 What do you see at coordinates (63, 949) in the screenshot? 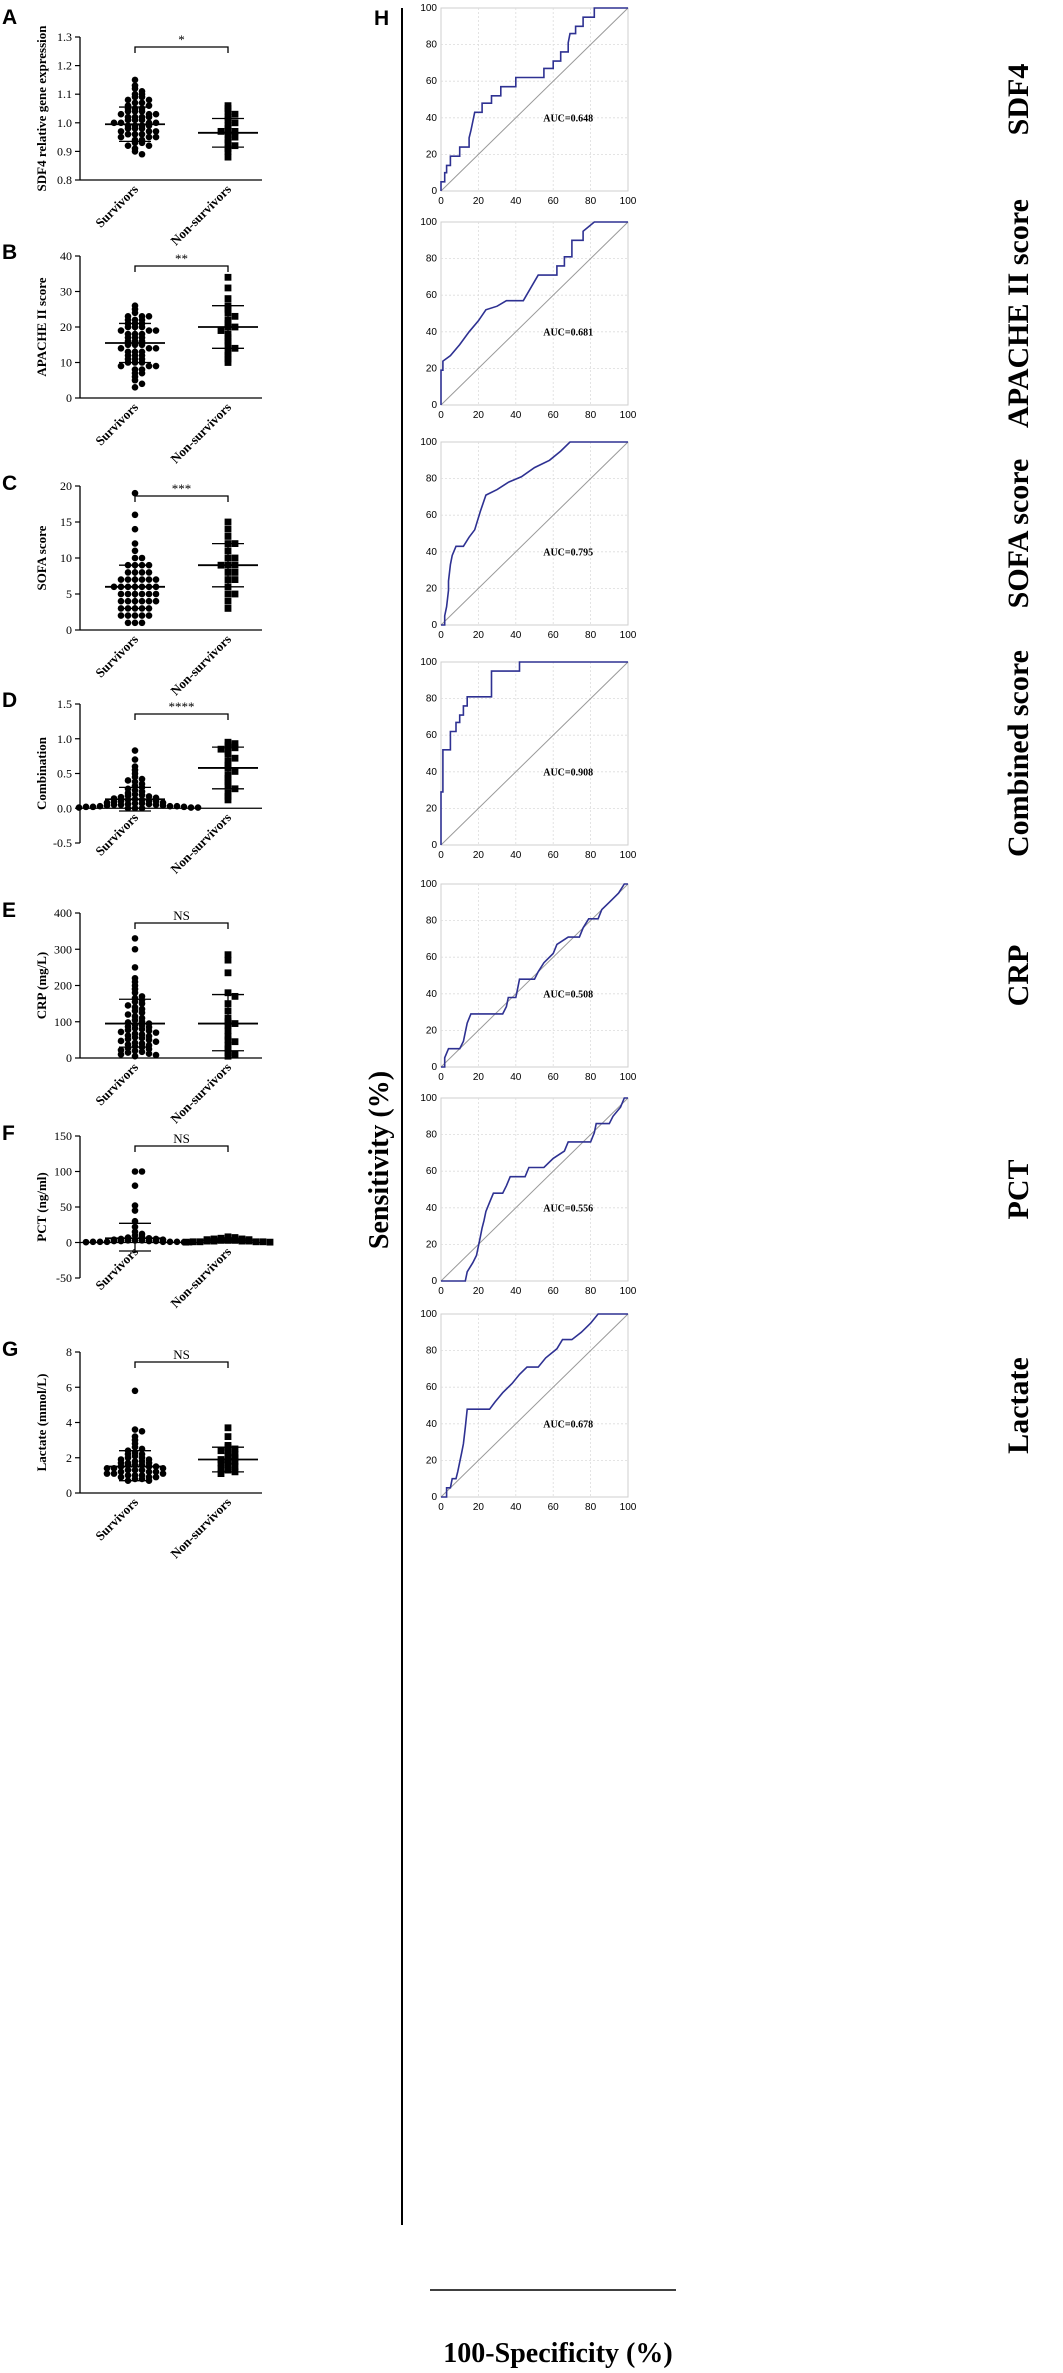
I see `y-tick-label: 300` at bounding box center [63, 949].